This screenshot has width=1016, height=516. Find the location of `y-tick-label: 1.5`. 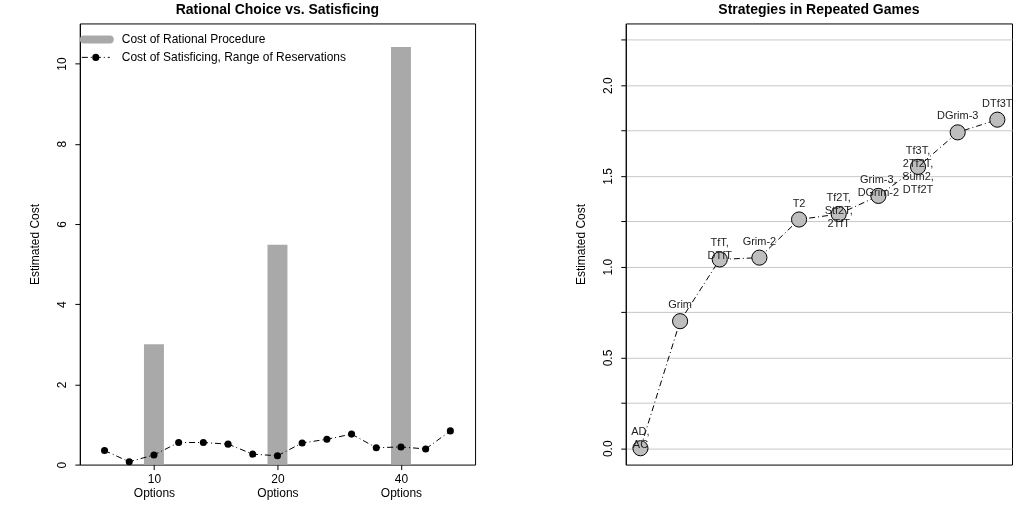

y-tick-label: 1.5 is located at coordinates (608, 176).